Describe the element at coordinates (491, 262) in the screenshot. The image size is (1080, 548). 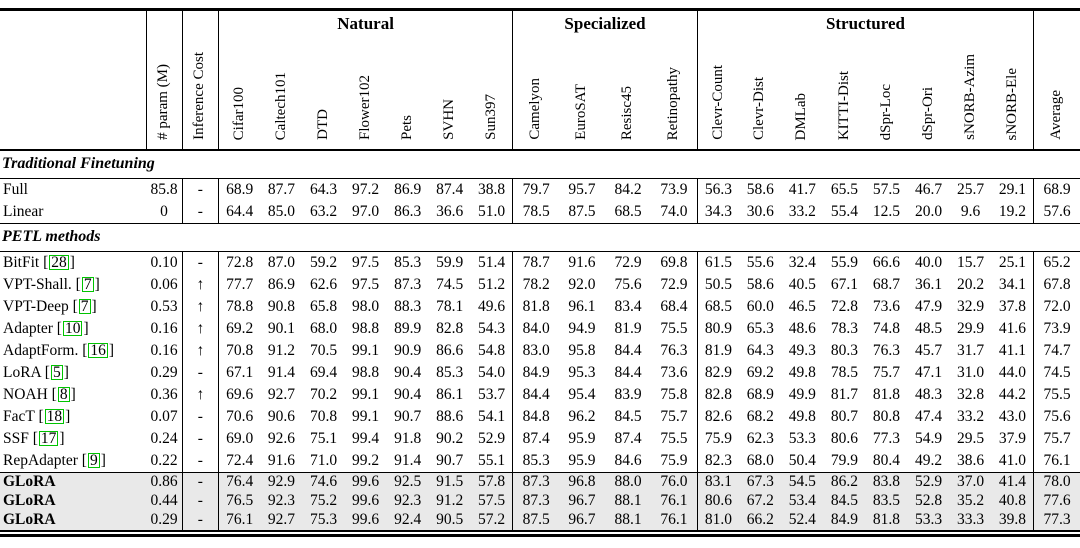
I see `score-cell: 51.4` at that location.